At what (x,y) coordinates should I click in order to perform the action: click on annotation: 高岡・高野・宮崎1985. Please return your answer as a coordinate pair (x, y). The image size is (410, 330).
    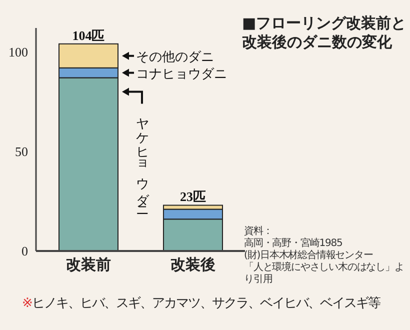
    Looking at the image, I should click on (294, 244).